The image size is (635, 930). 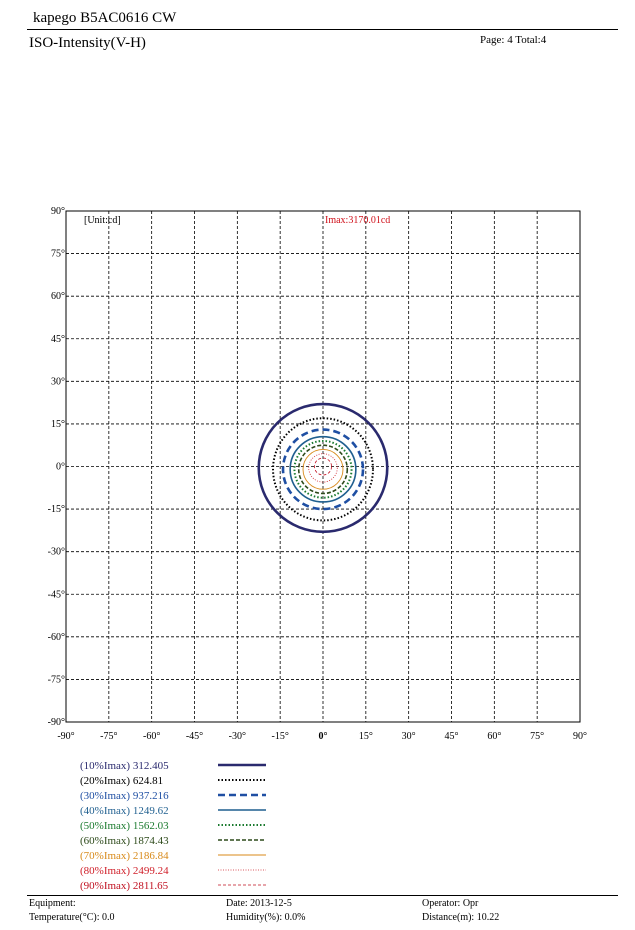 What do you see at coordinates (108, 736) in the screenshot?
I see `x-tick-label: -75°` at bounding box center [108, 736].